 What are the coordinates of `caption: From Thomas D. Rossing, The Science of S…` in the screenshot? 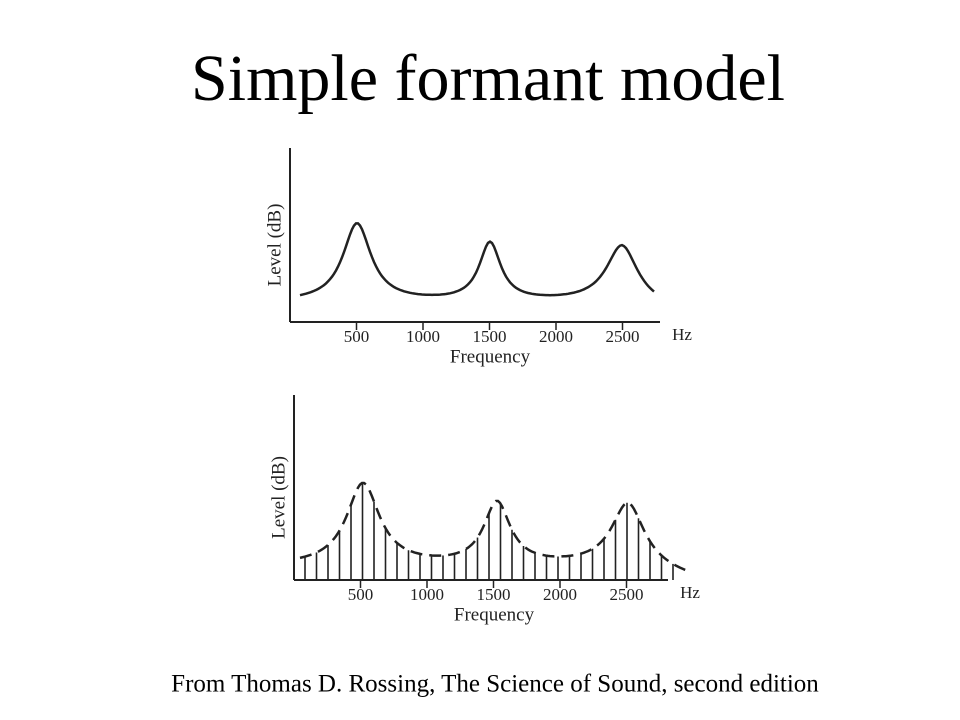 It's located at (495, 684).